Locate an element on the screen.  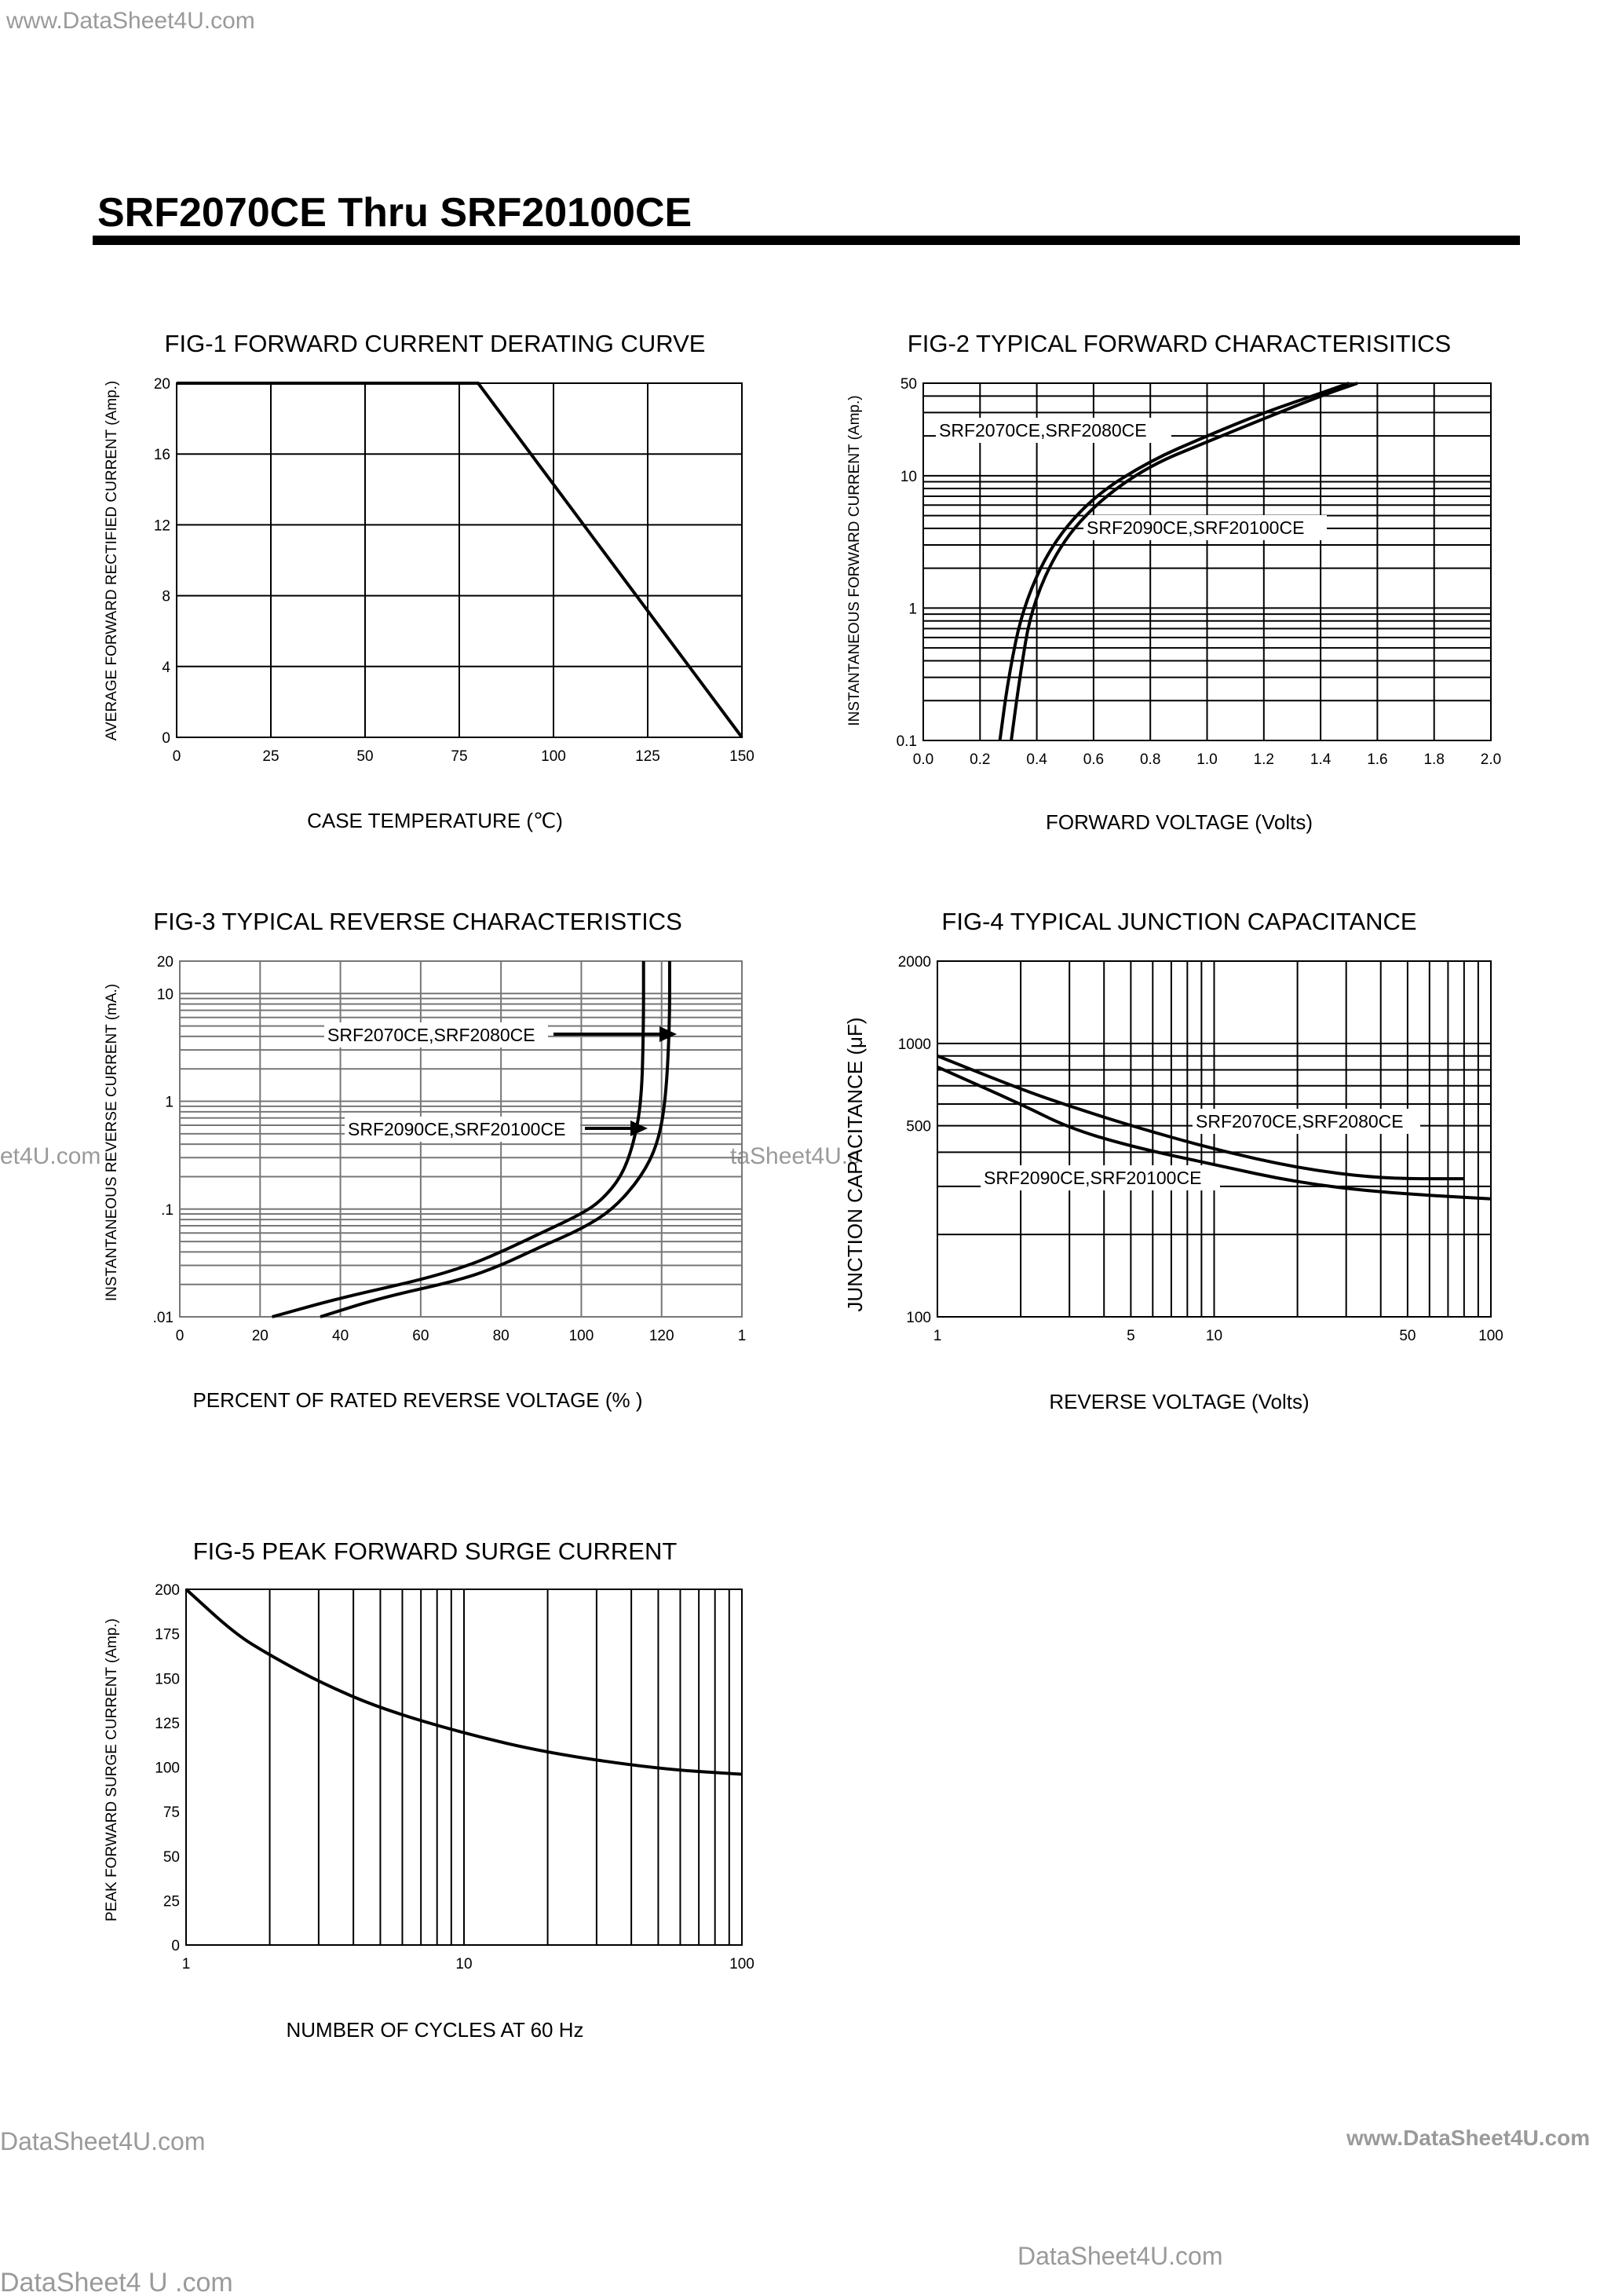
x-tick-label: 0 is located at coordinates (180, 1336).